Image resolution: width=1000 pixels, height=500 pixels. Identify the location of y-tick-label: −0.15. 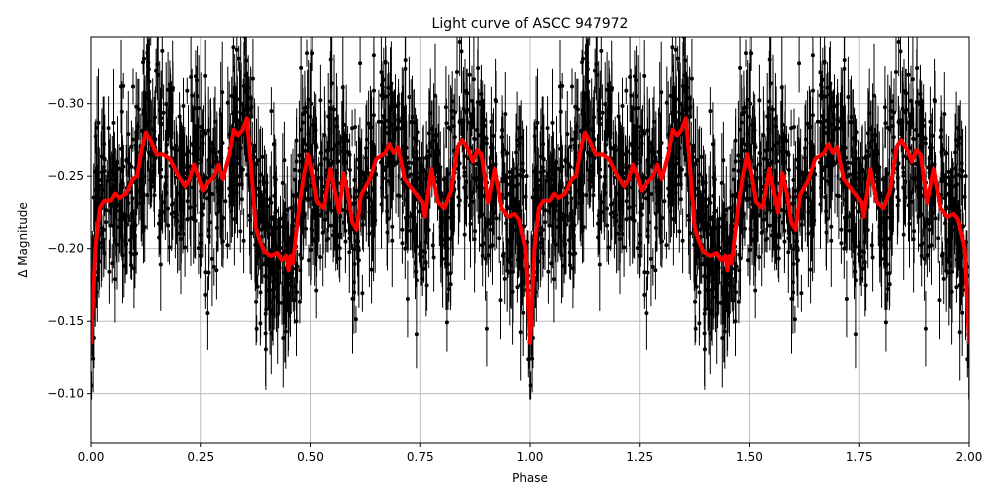
(65, 321).